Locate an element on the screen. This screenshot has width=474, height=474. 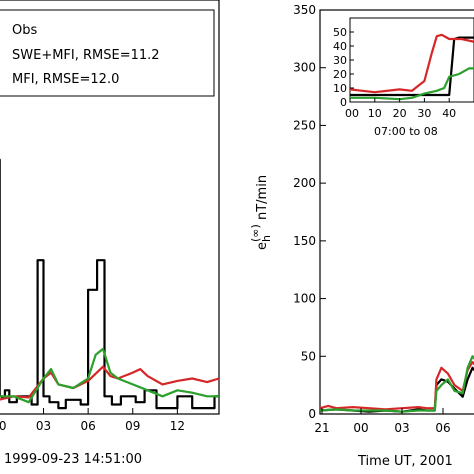
legend-entry-swe-mfi: SWE+MFI, RMSE=11.2 is located at coordinates (86, 55).